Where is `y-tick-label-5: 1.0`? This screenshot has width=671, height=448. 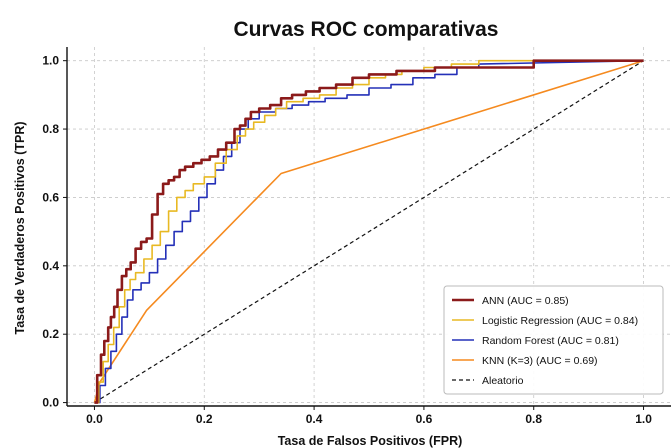 y-tick-label-5: 1.0 is located at coordinates (50, 61).